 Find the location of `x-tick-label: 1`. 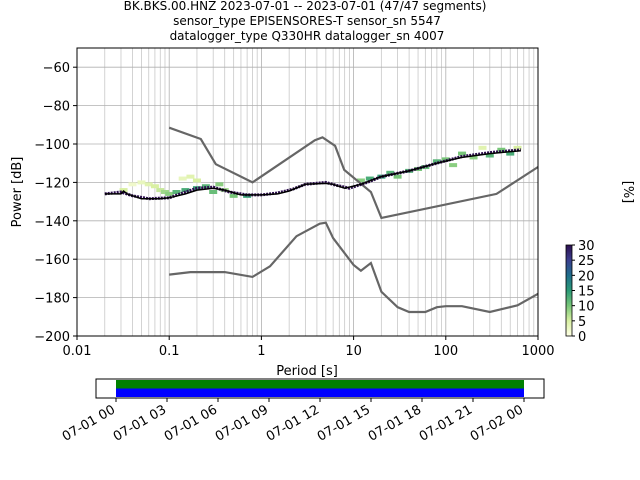

x-tick-label: 1 is located at coordinates (261, 351).